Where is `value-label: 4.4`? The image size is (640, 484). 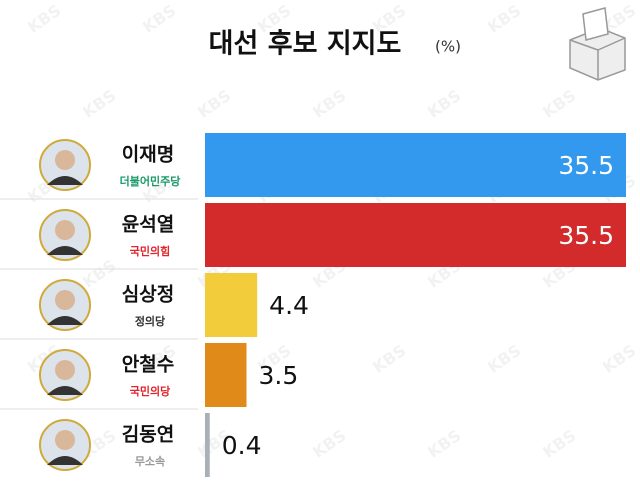
value-label: 4.4 is located at coordinates (289, 305).